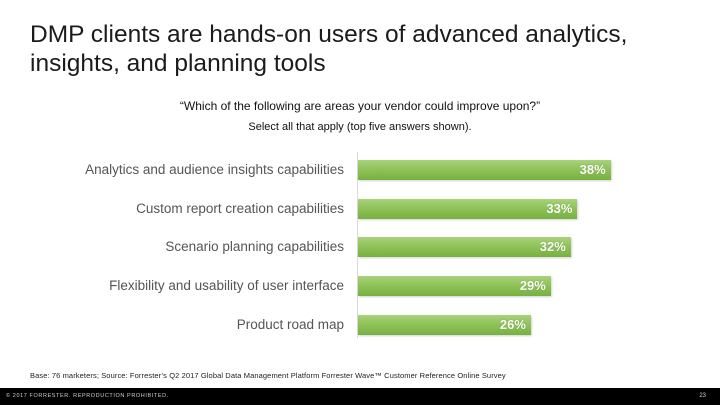  What do you see at coordinates (532, 286) in the screenshot?
I see `value-label: 29%` at bounding box center [532, 286].